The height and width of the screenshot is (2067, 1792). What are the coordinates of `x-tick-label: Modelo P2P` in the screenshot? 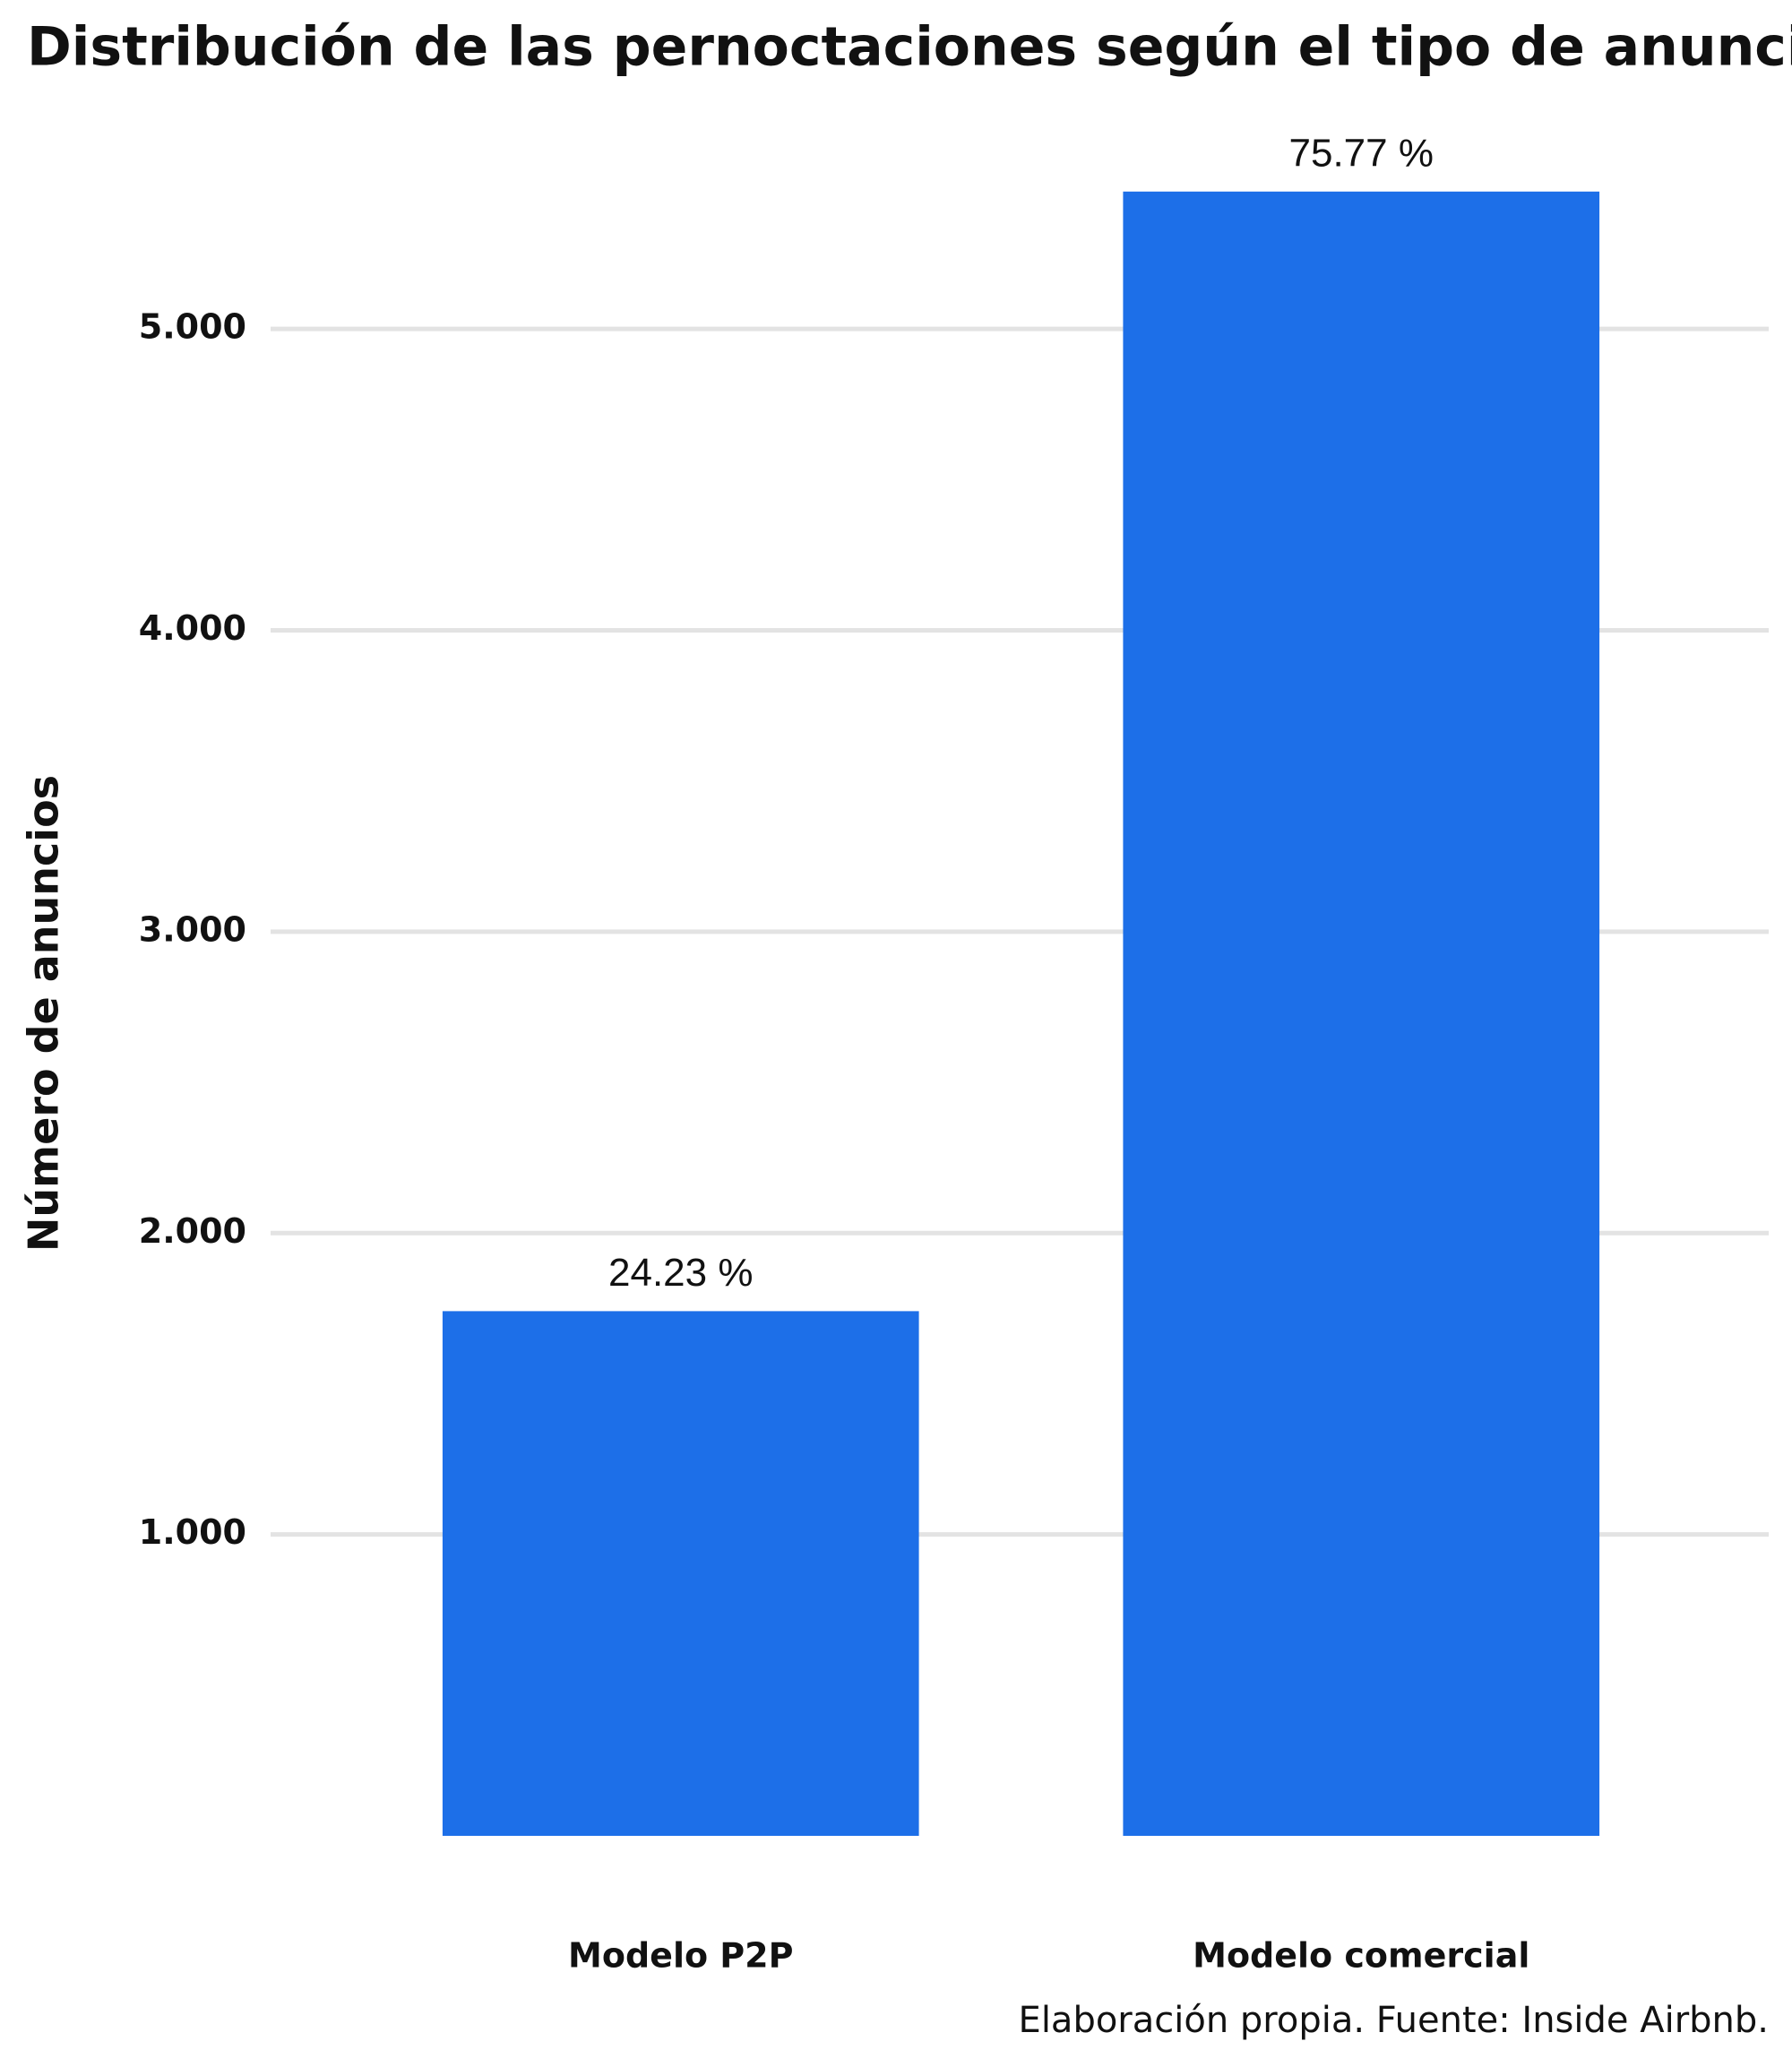 It's located at (680, 1956).